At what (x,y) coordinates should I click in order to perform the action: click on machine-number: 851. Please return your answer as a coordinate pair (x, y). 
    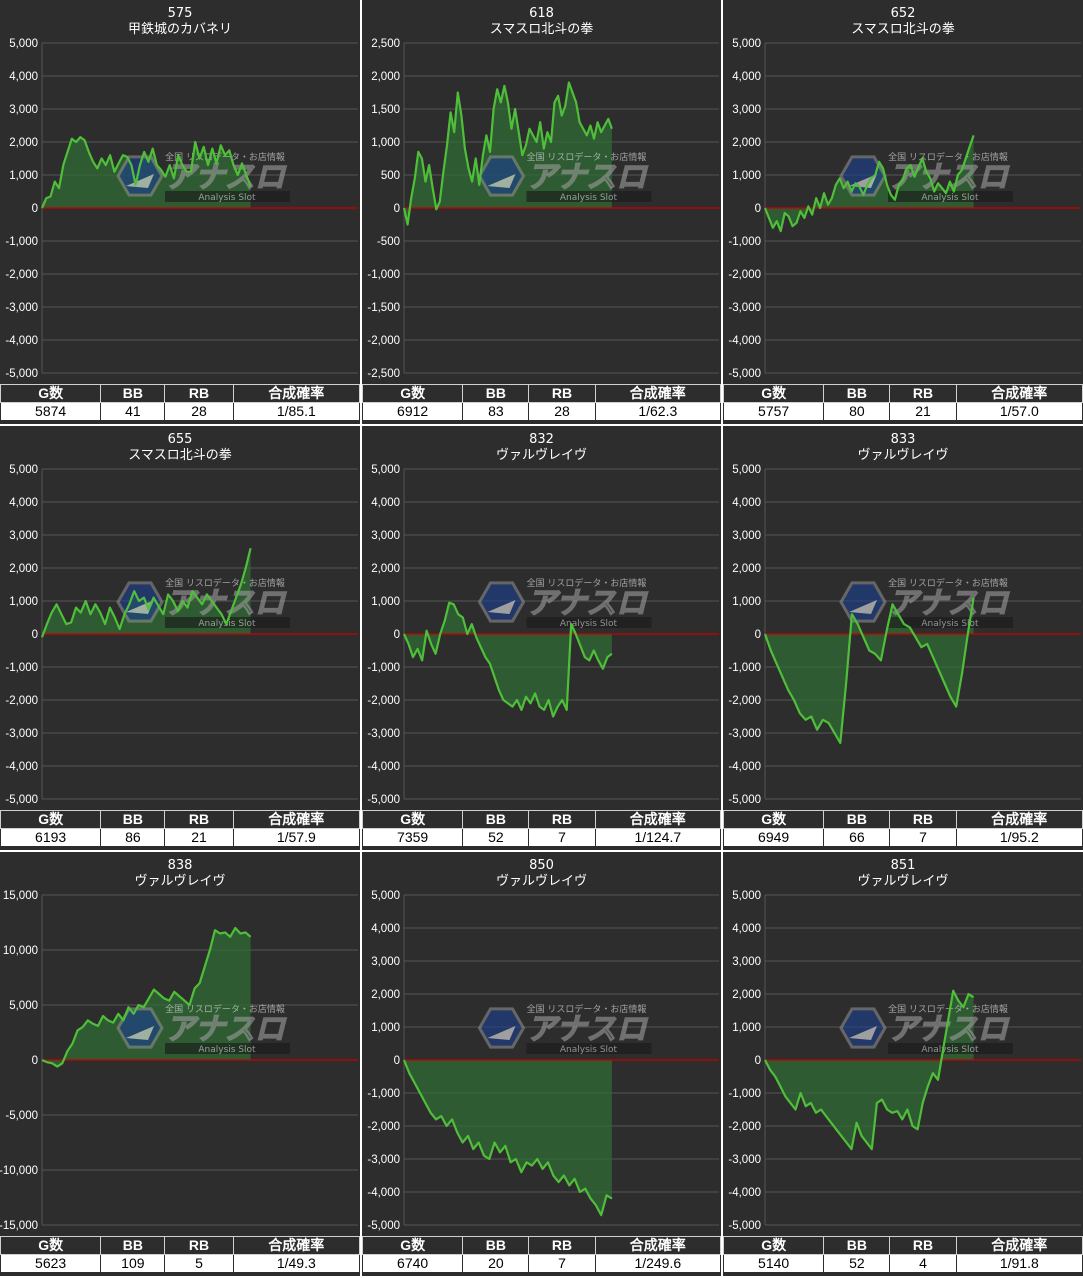
    Looking at the image, I should click on (903, 865).